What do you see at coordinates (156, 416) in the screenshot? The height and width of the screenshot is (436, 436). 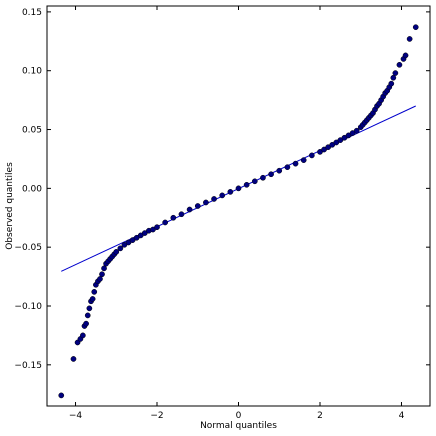 I see `x-tick-label: −2` at bounding box center [156, 416].